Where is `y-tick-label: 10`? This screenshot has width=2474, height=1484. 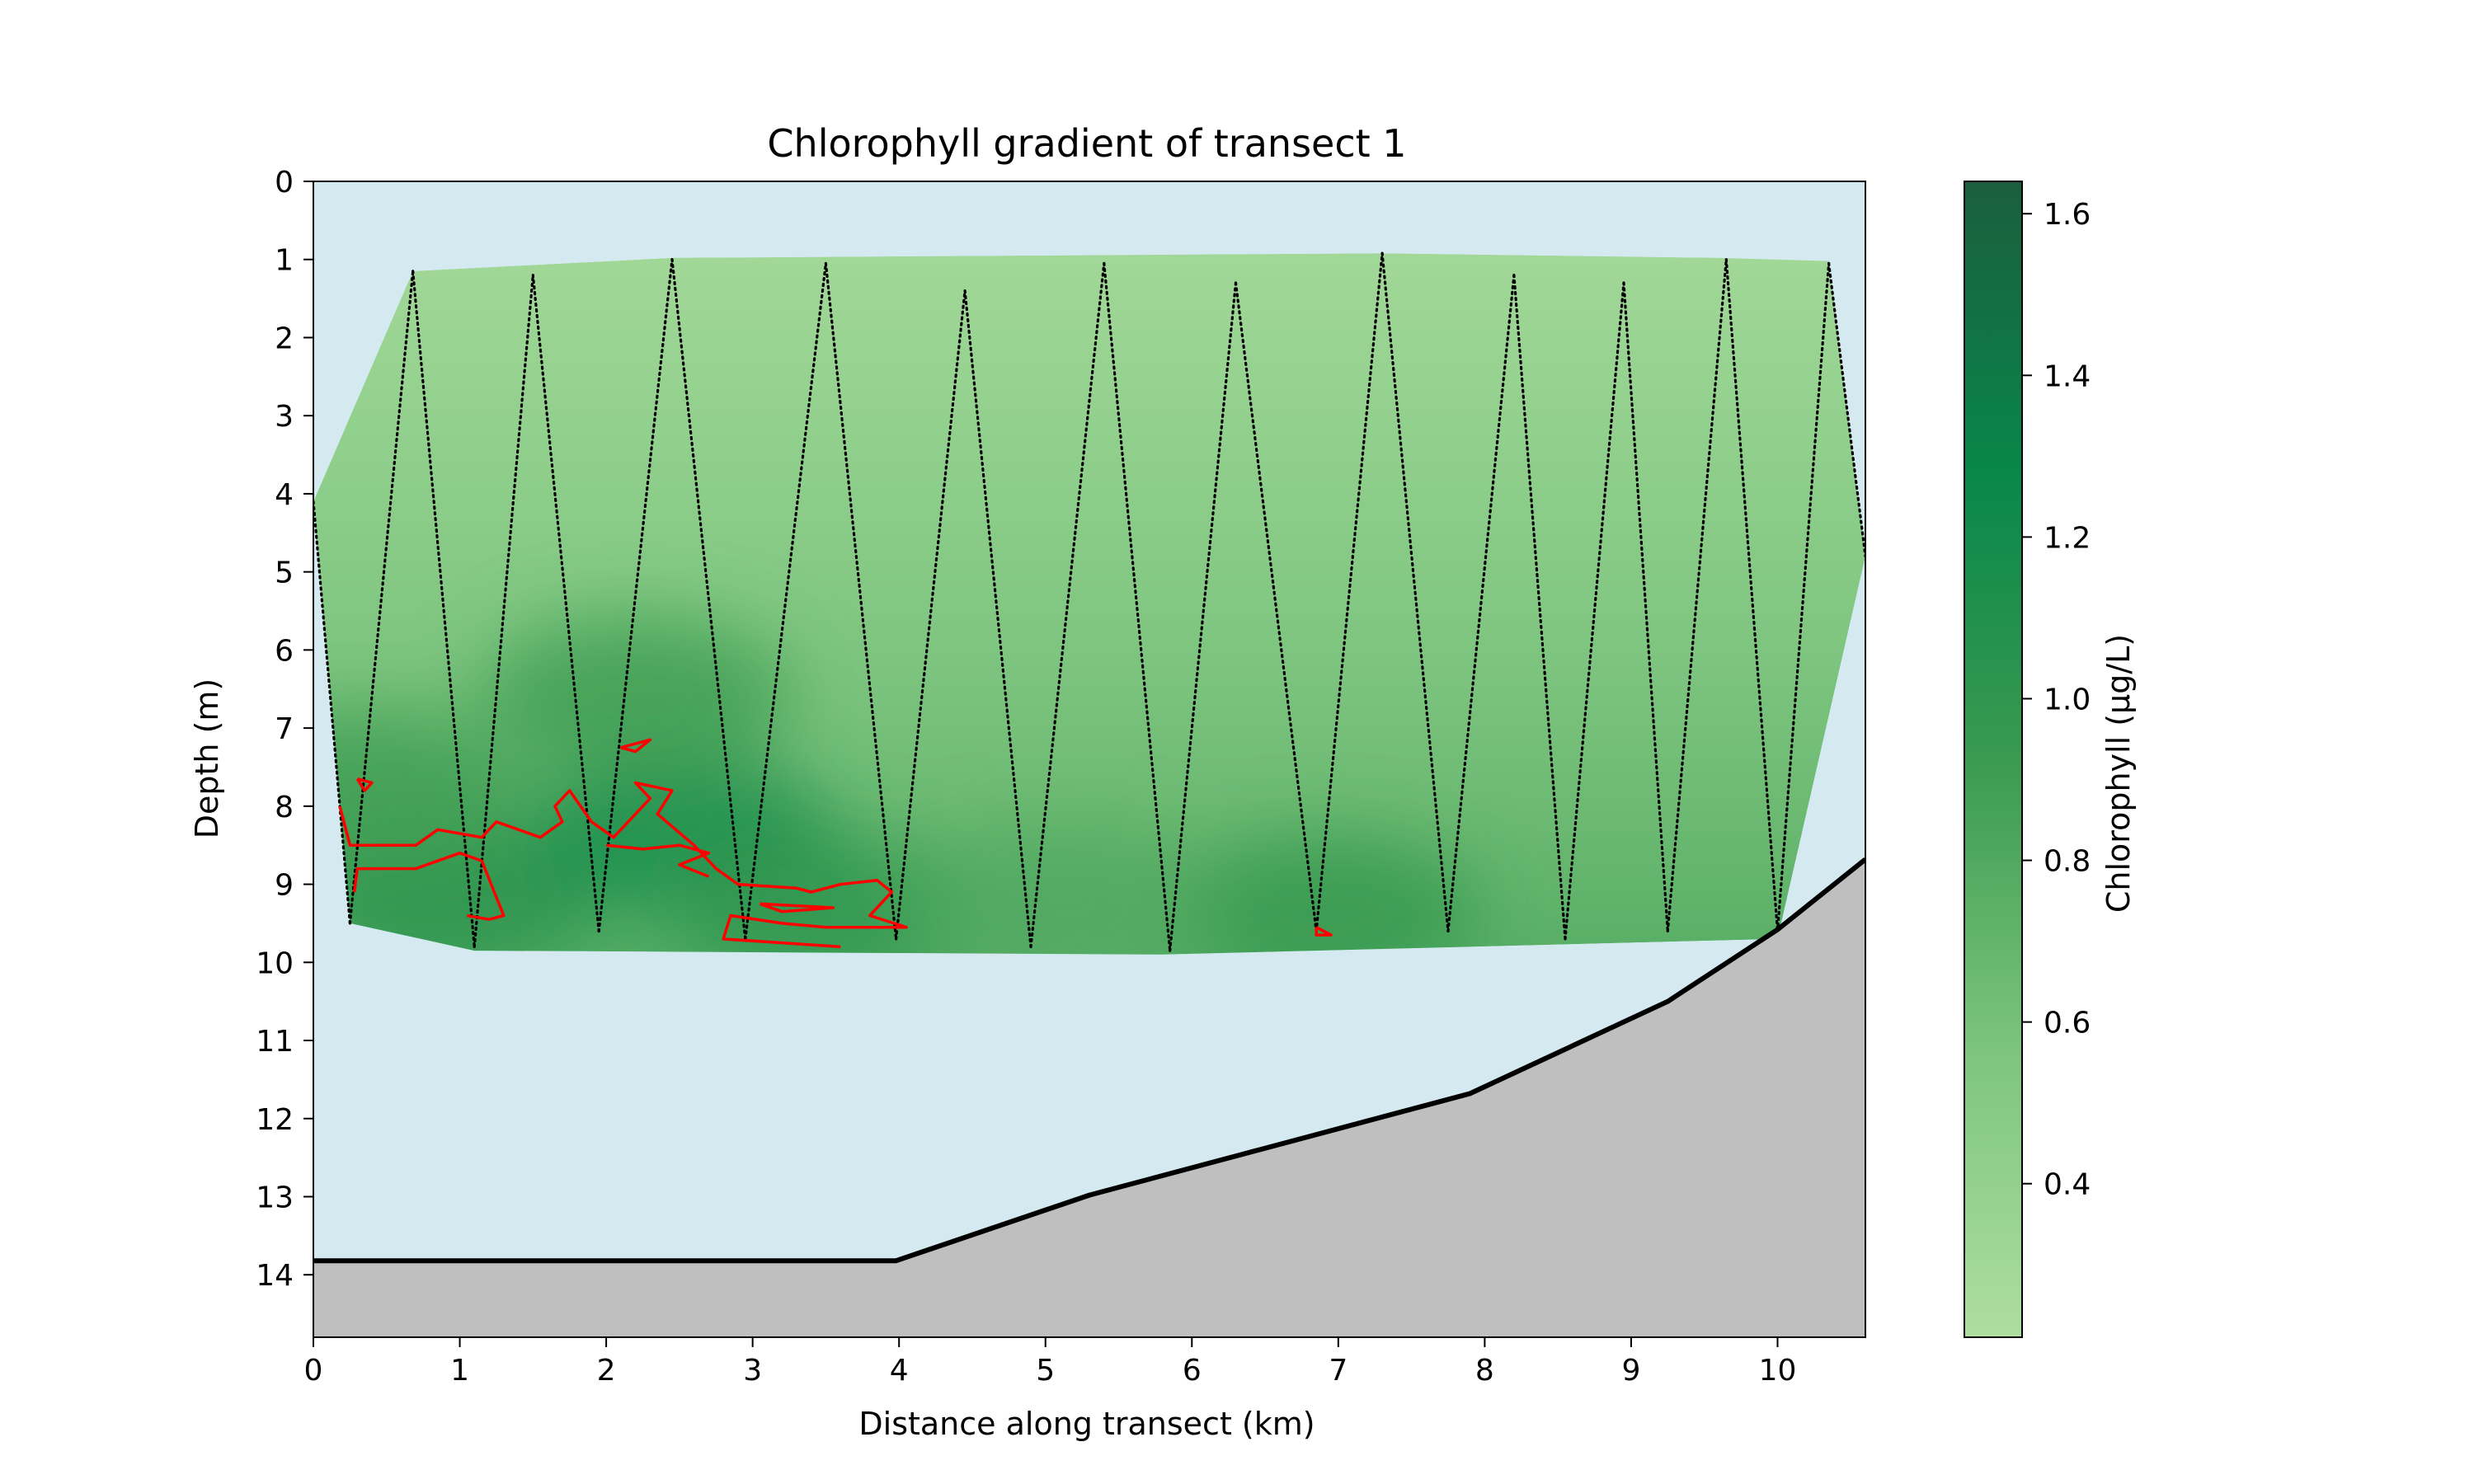 y-tick-label: 10 is located at coordinates (275, 963).